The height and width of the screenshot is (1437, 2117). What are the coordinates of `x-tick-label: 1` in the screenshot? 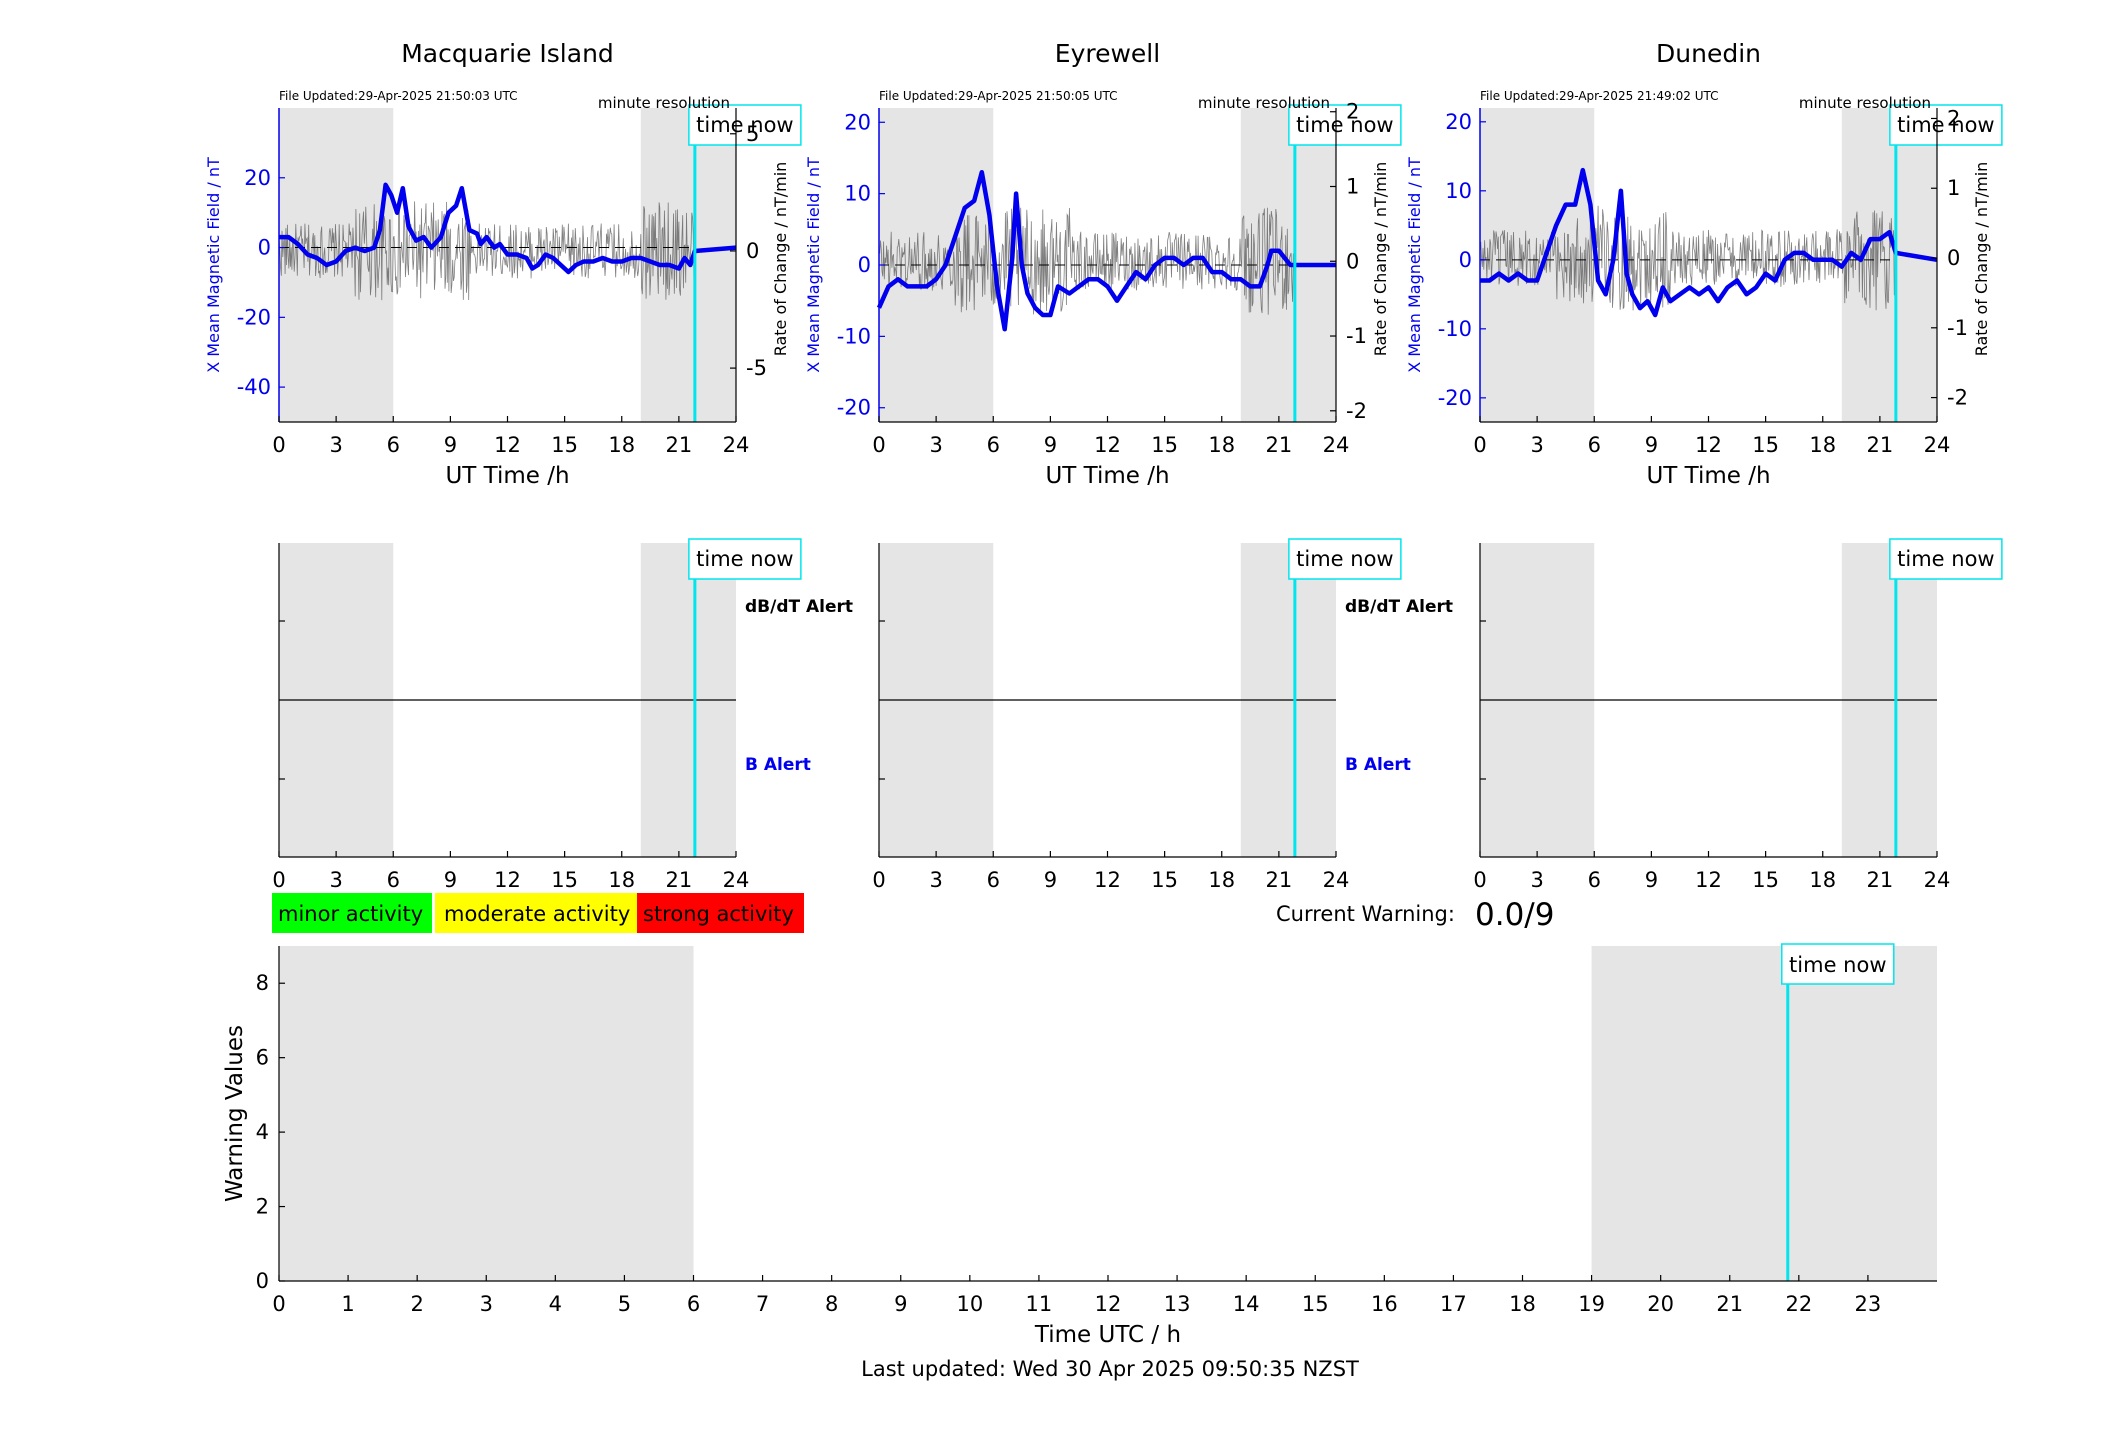 It's located at (347, 1304).